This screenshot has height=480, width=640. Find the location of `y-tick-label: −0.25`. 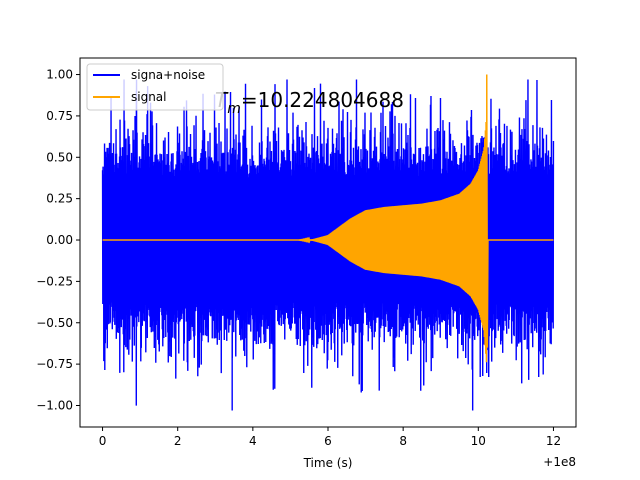

y-tick-label: −0.25 is located at coordinates (54, 281).